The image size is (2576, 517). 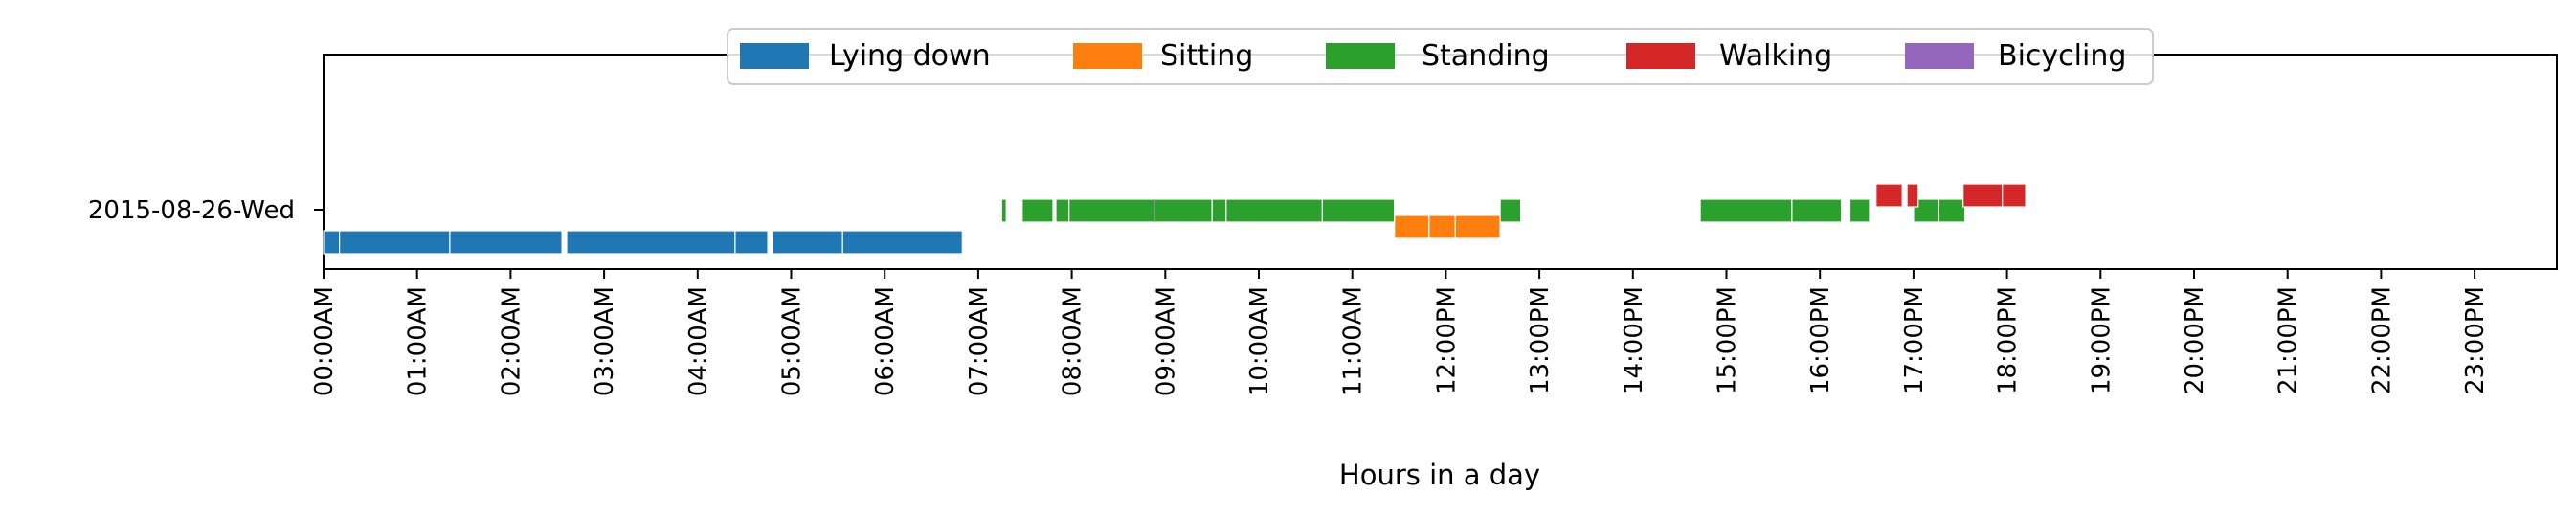 What do you see at coordinates (1361, 56) in the screenshot?
I see `legend-swatch-standing` at bounding box center [1361, 56].